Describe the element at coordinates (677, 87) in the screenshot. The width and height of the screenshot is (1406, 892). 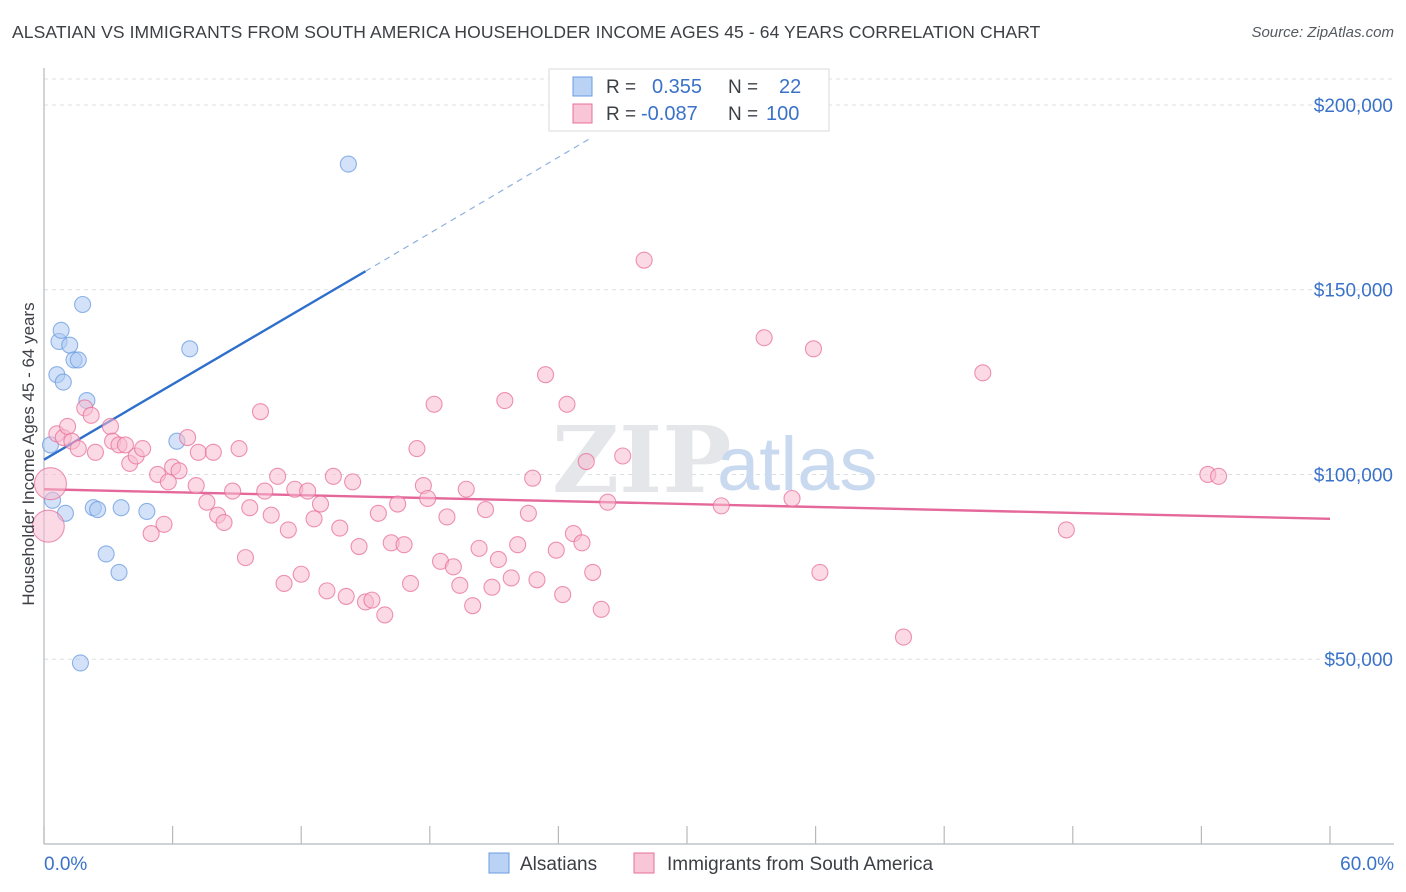
I see `legend-r-value-0: 0.355` at that location.